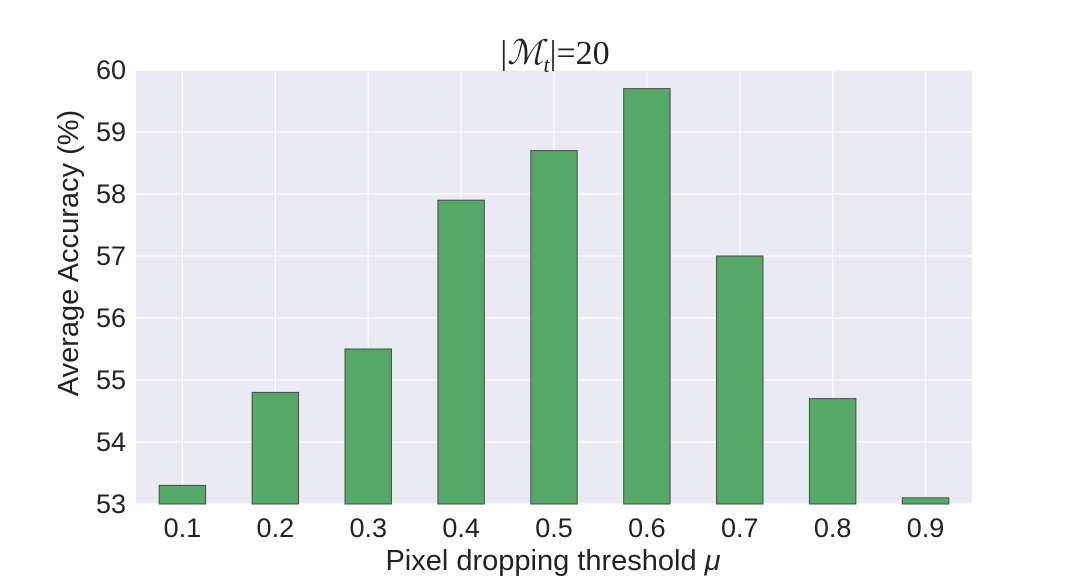  Describe the element at coordinates (925, 501) in the screenshot. I see `bar-0.9` at that location.